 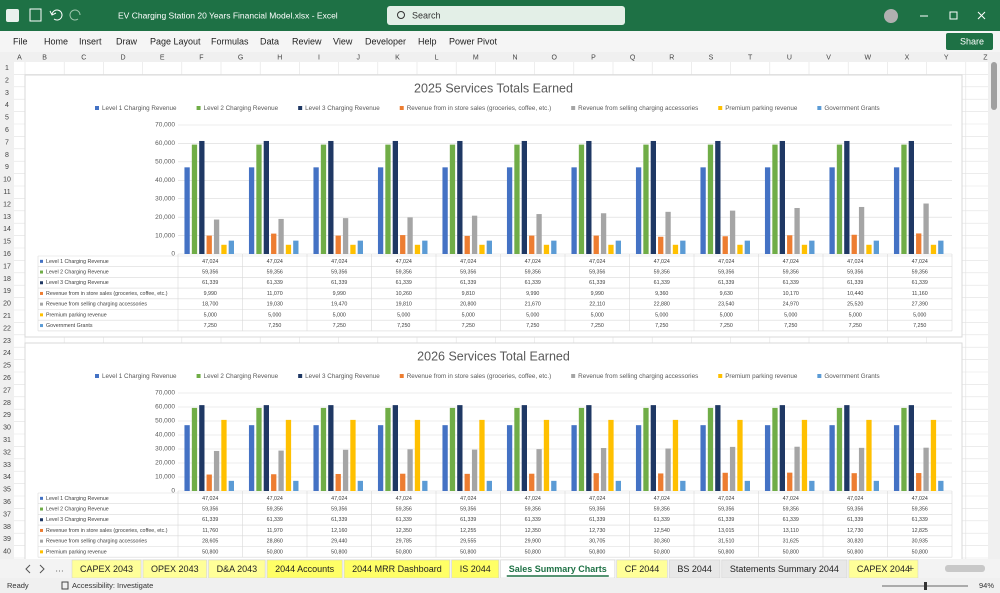 I want to click on sheet-tab-label: IS 2044, so click(x=475, y=569).